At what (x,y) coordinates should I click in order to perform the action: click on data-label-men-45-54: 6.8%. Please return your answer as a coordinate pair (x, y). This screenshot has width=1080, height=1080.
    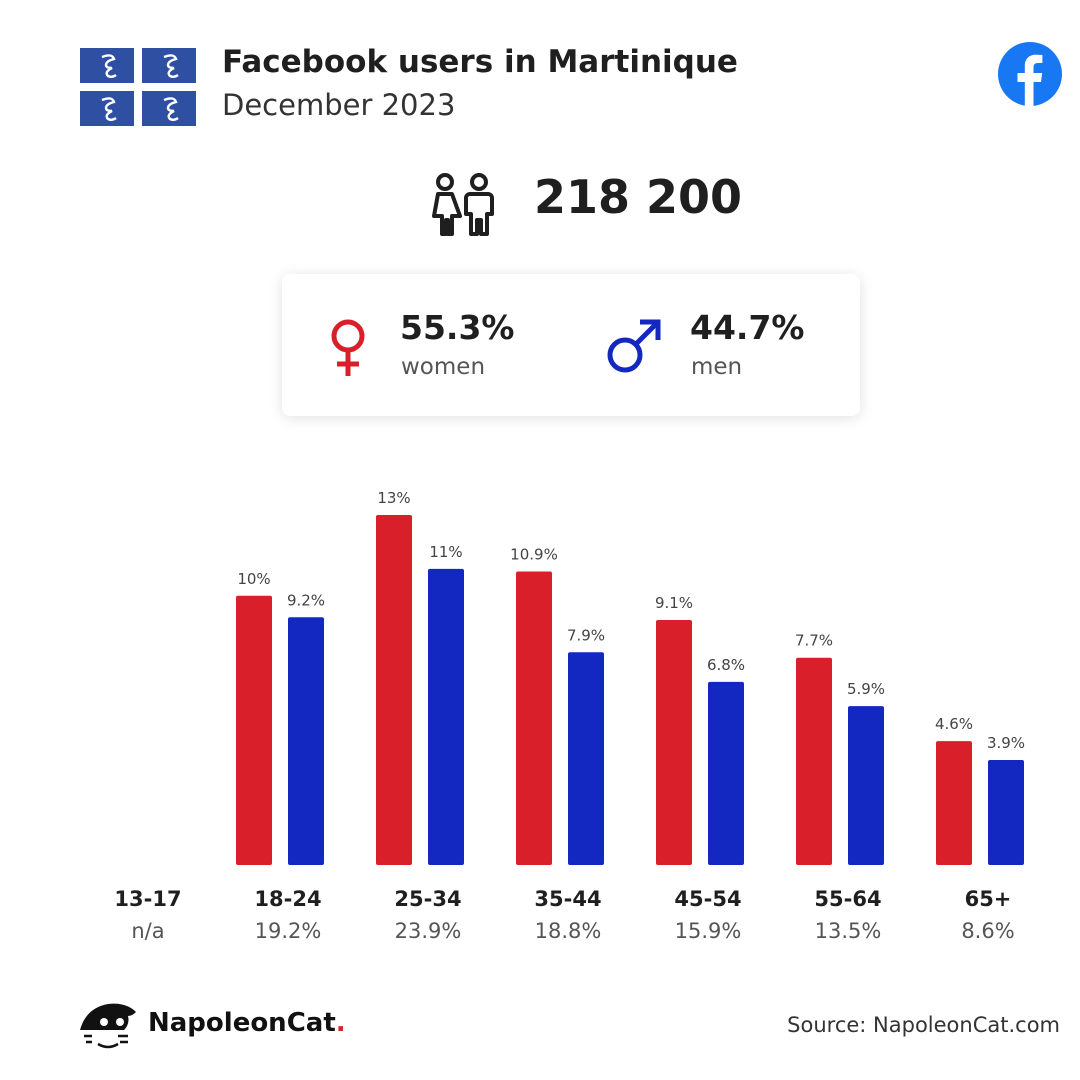
    Looking at the image, I should click on (726, 665).